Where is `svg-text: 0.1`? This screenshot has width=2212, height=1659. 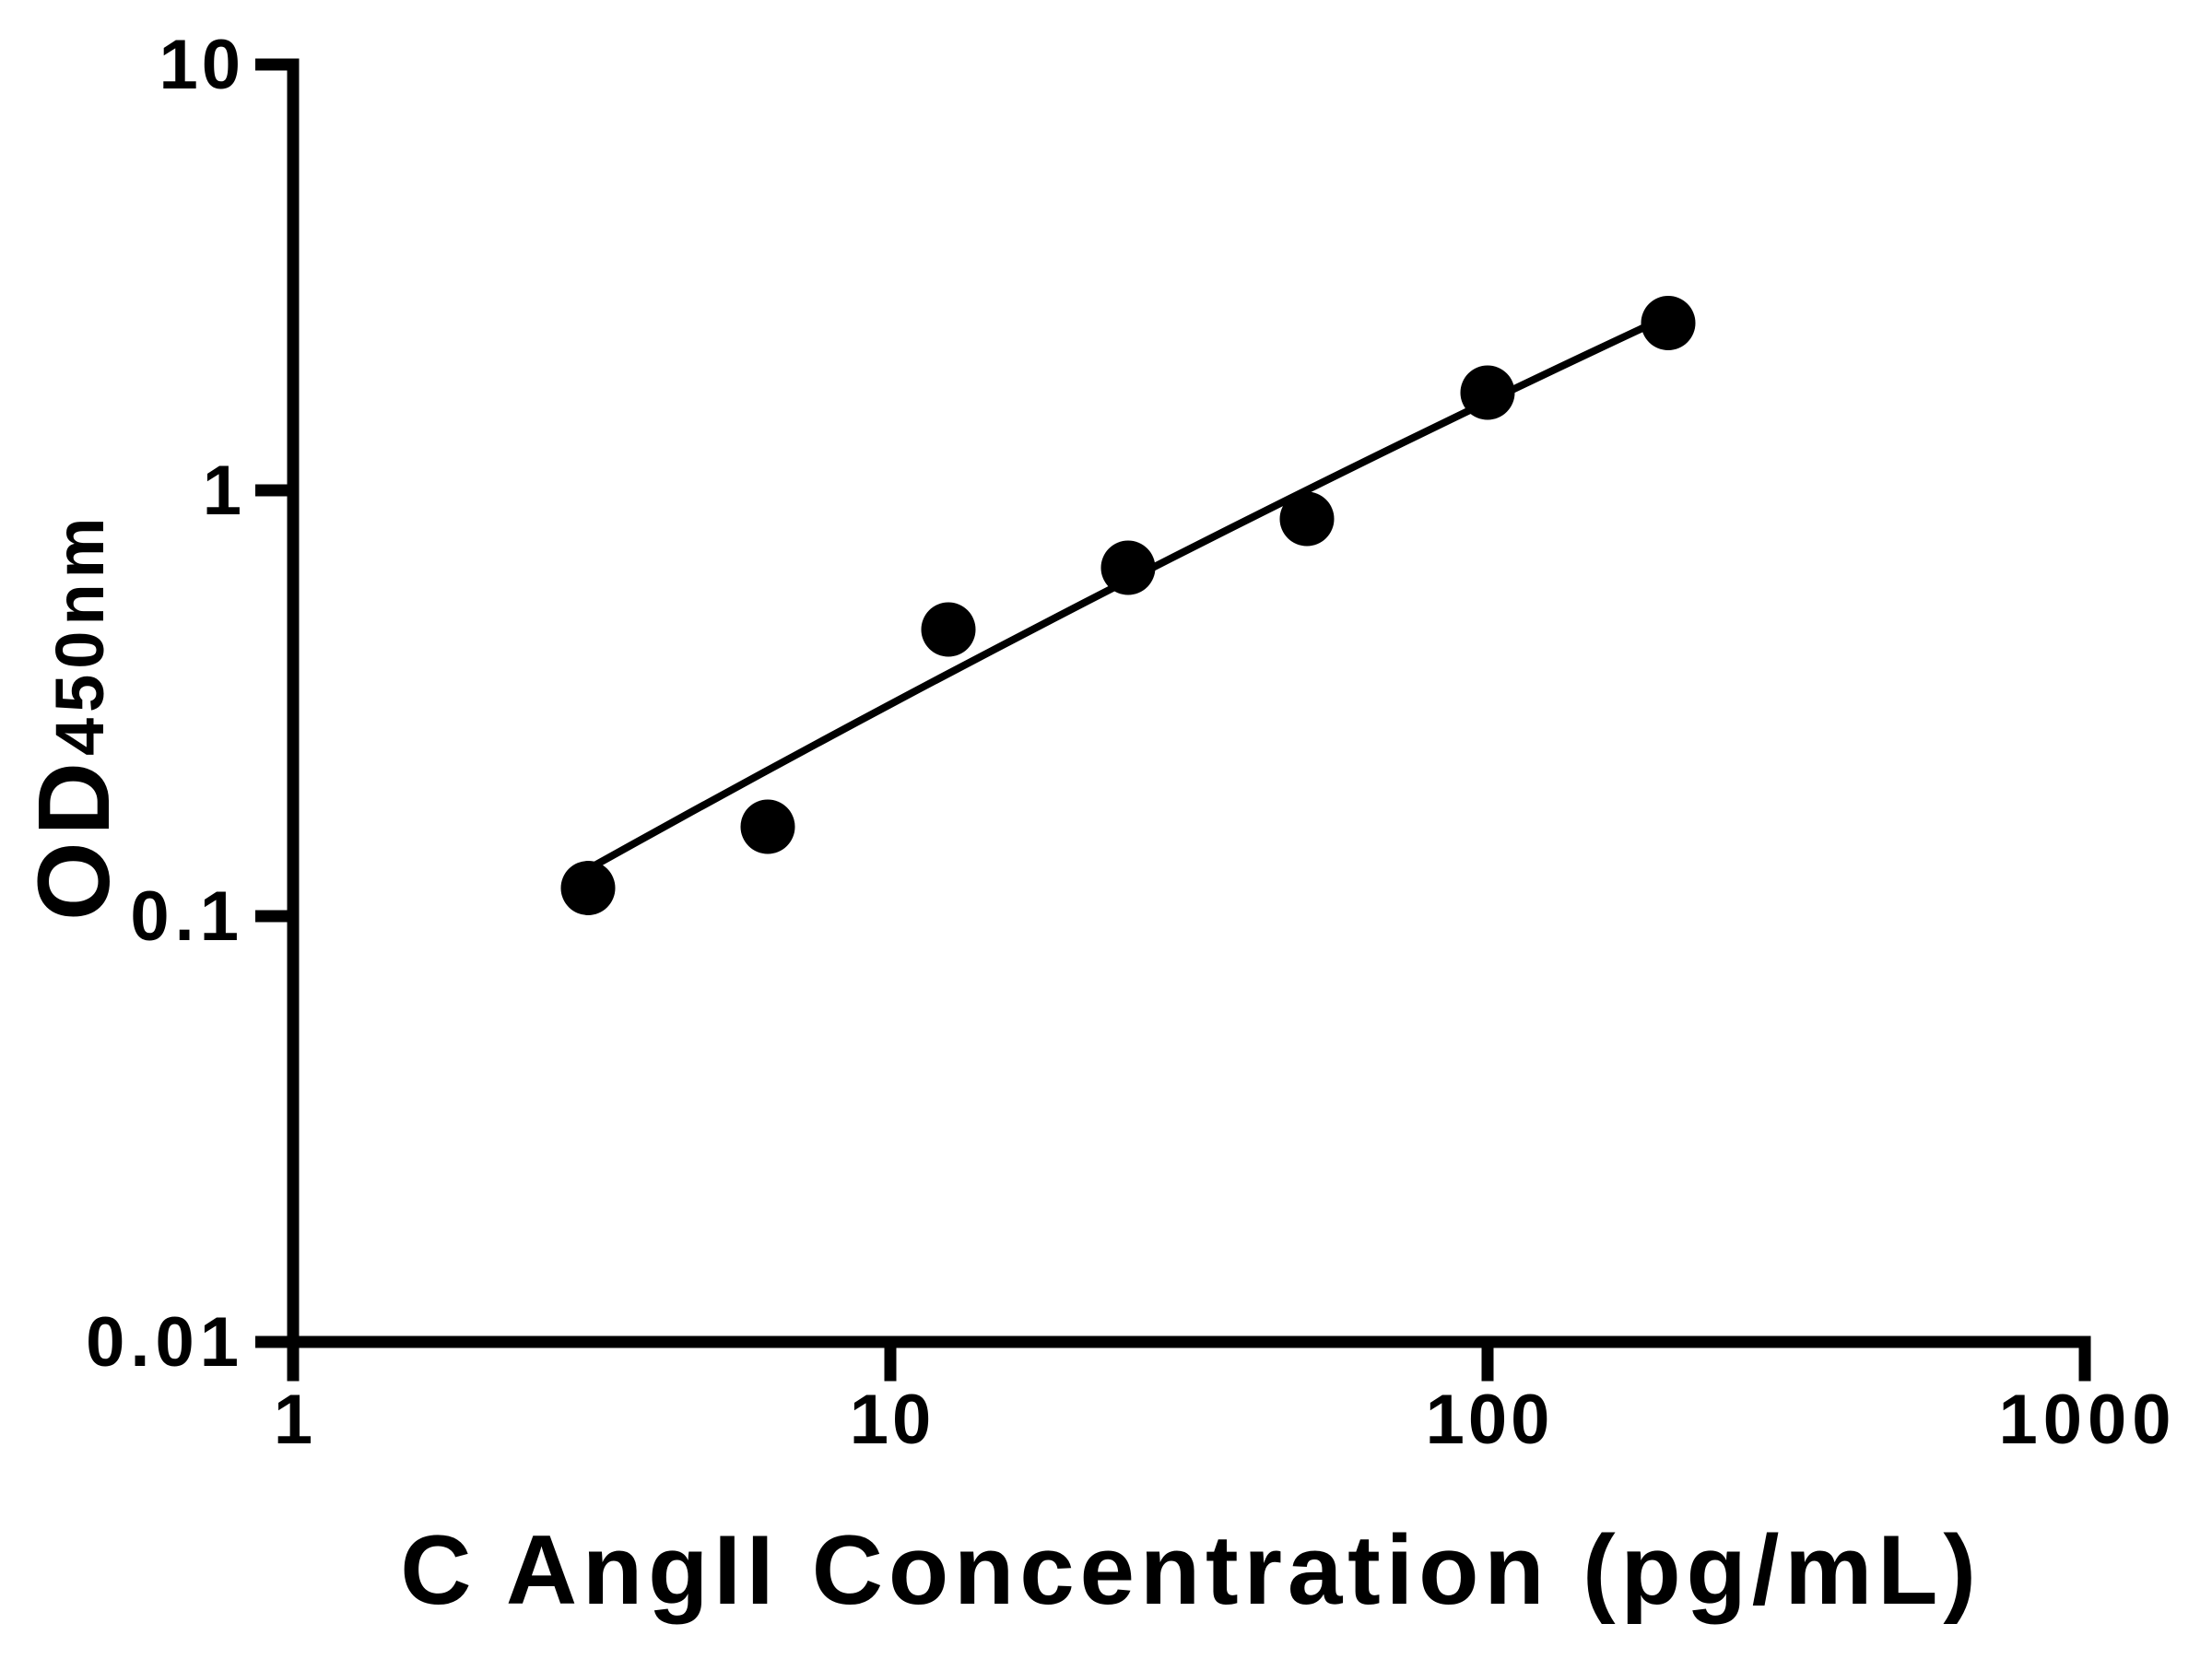 svg-text: 0.1 is located at coordinates (187, 916).